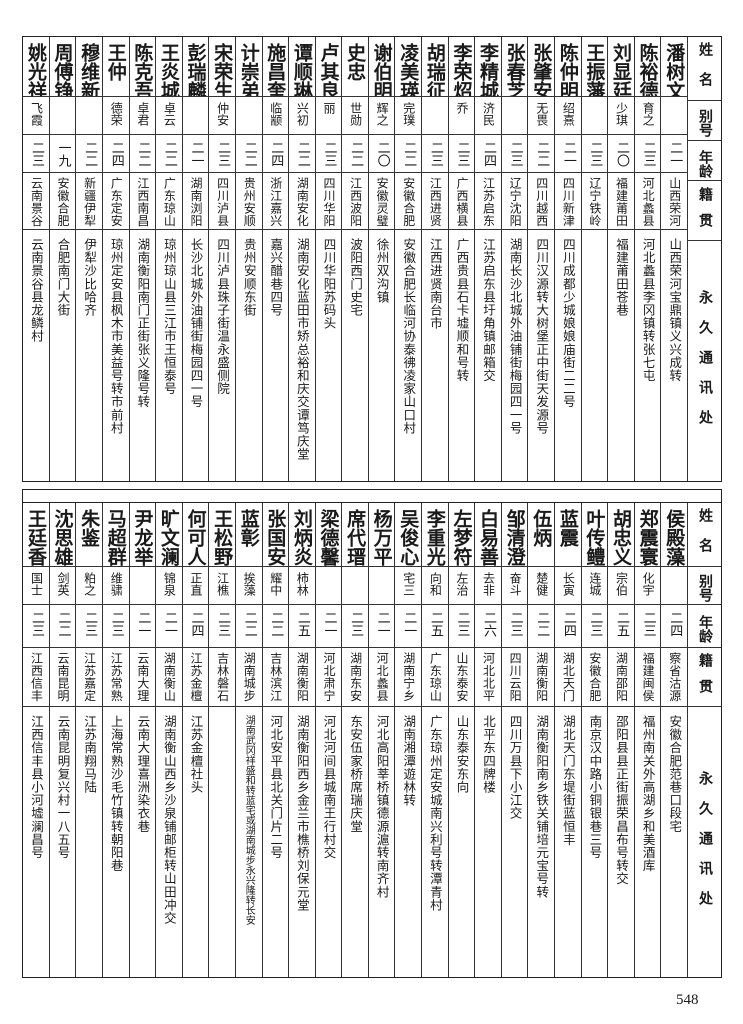 The height and width of the screenshot is (1024, 743). Describe the element at coordinates (461, 584) in the screenshot. I see `alias-text: 左治` at that location.